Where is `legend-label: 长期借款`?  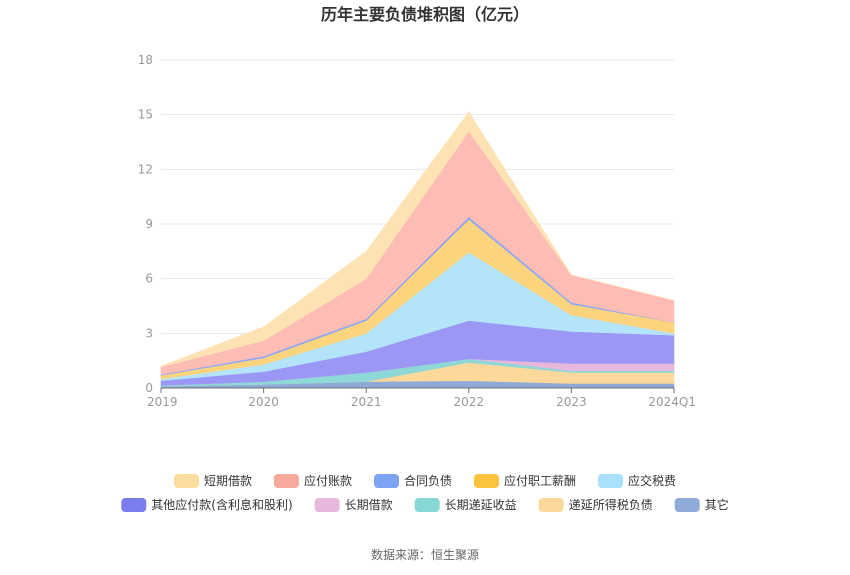 legend-label: 长期借款 is located at coordinates (369, 505).